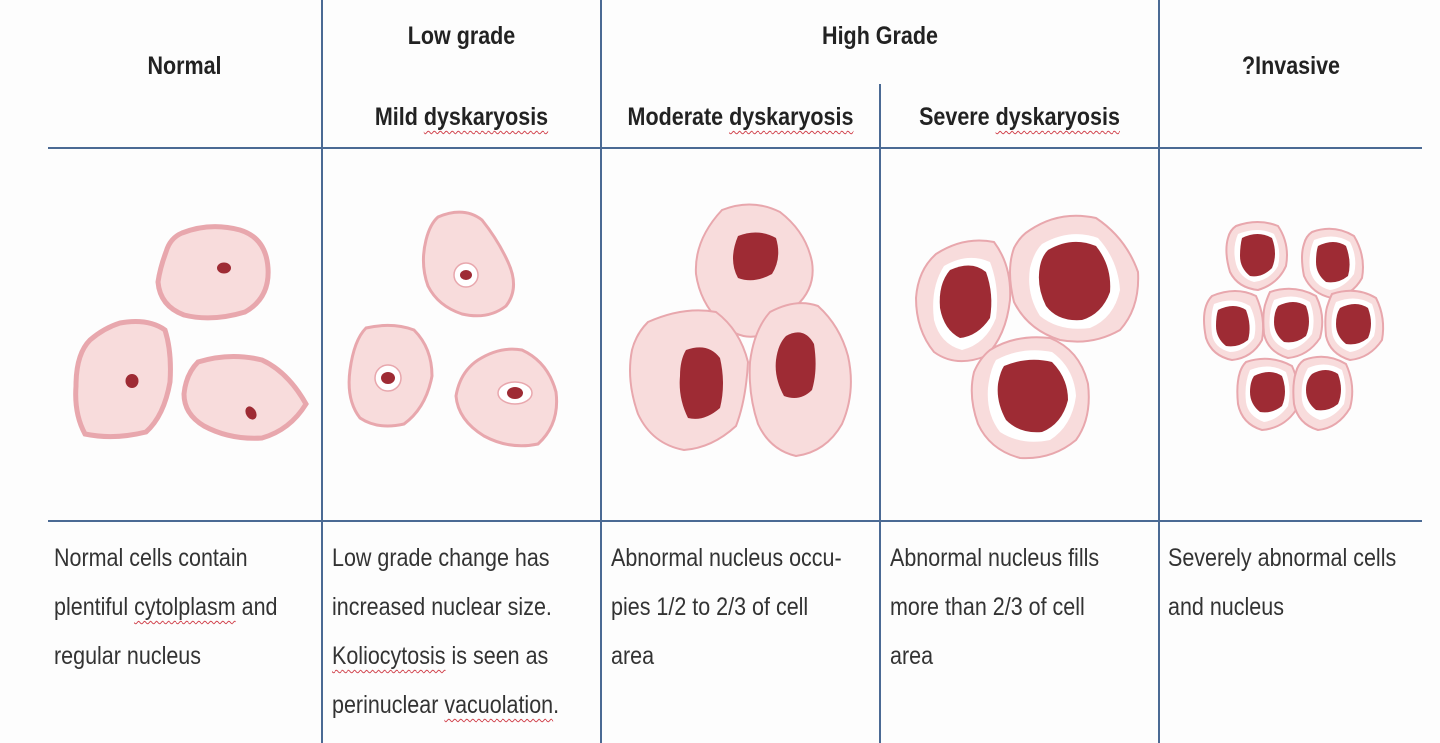 The height and width of the screenshot is (743, 1440). I want to click on description-line: Koliocytosis is seen as, so click(445, 656).